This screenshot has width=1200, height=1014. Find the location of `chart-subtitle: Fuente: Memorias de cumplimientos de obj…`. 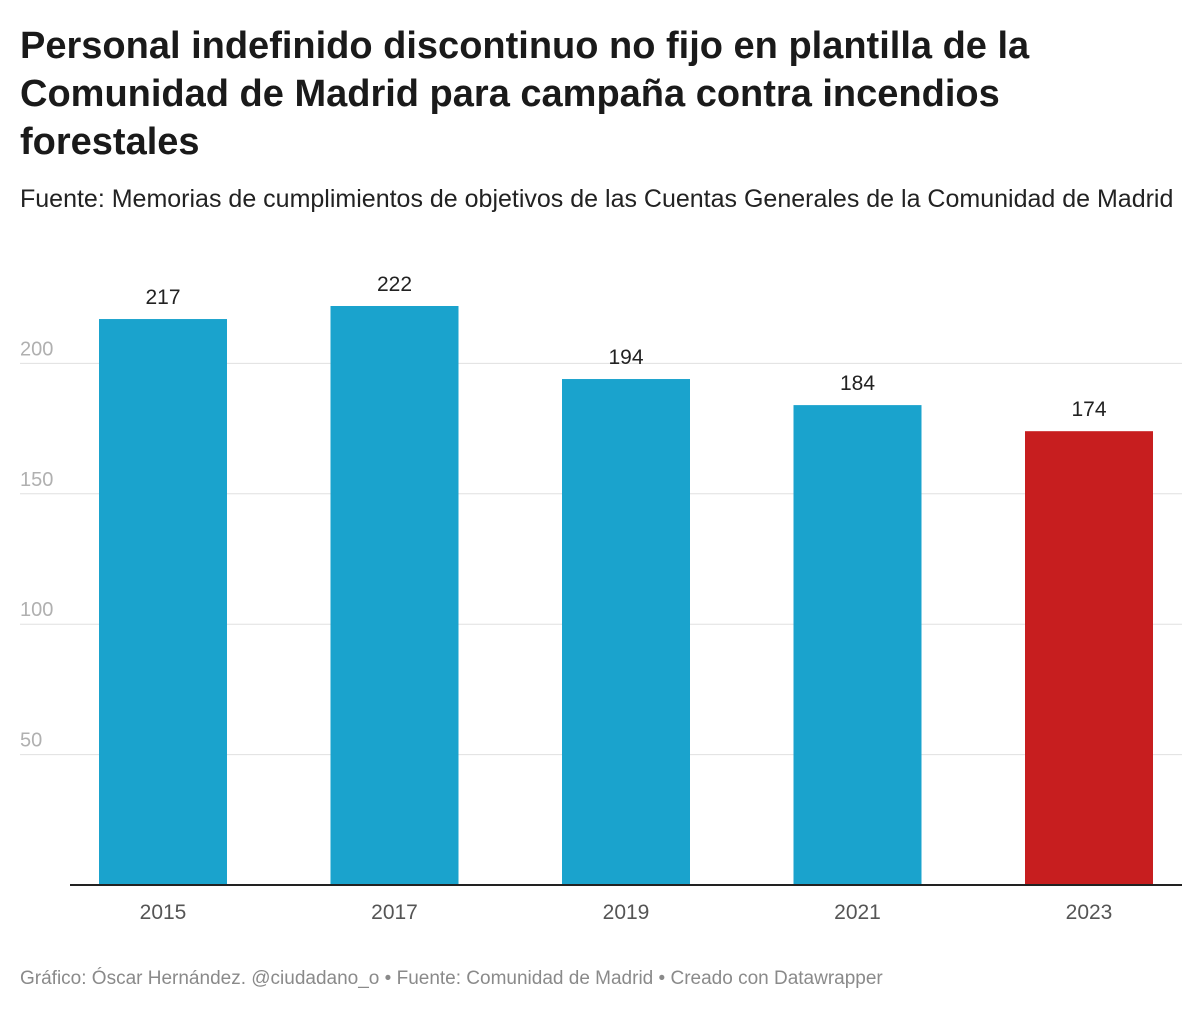

chart-subtitle: Fuente: Memorias de cumplimientos de obj… is located at coordinates (597, 199).